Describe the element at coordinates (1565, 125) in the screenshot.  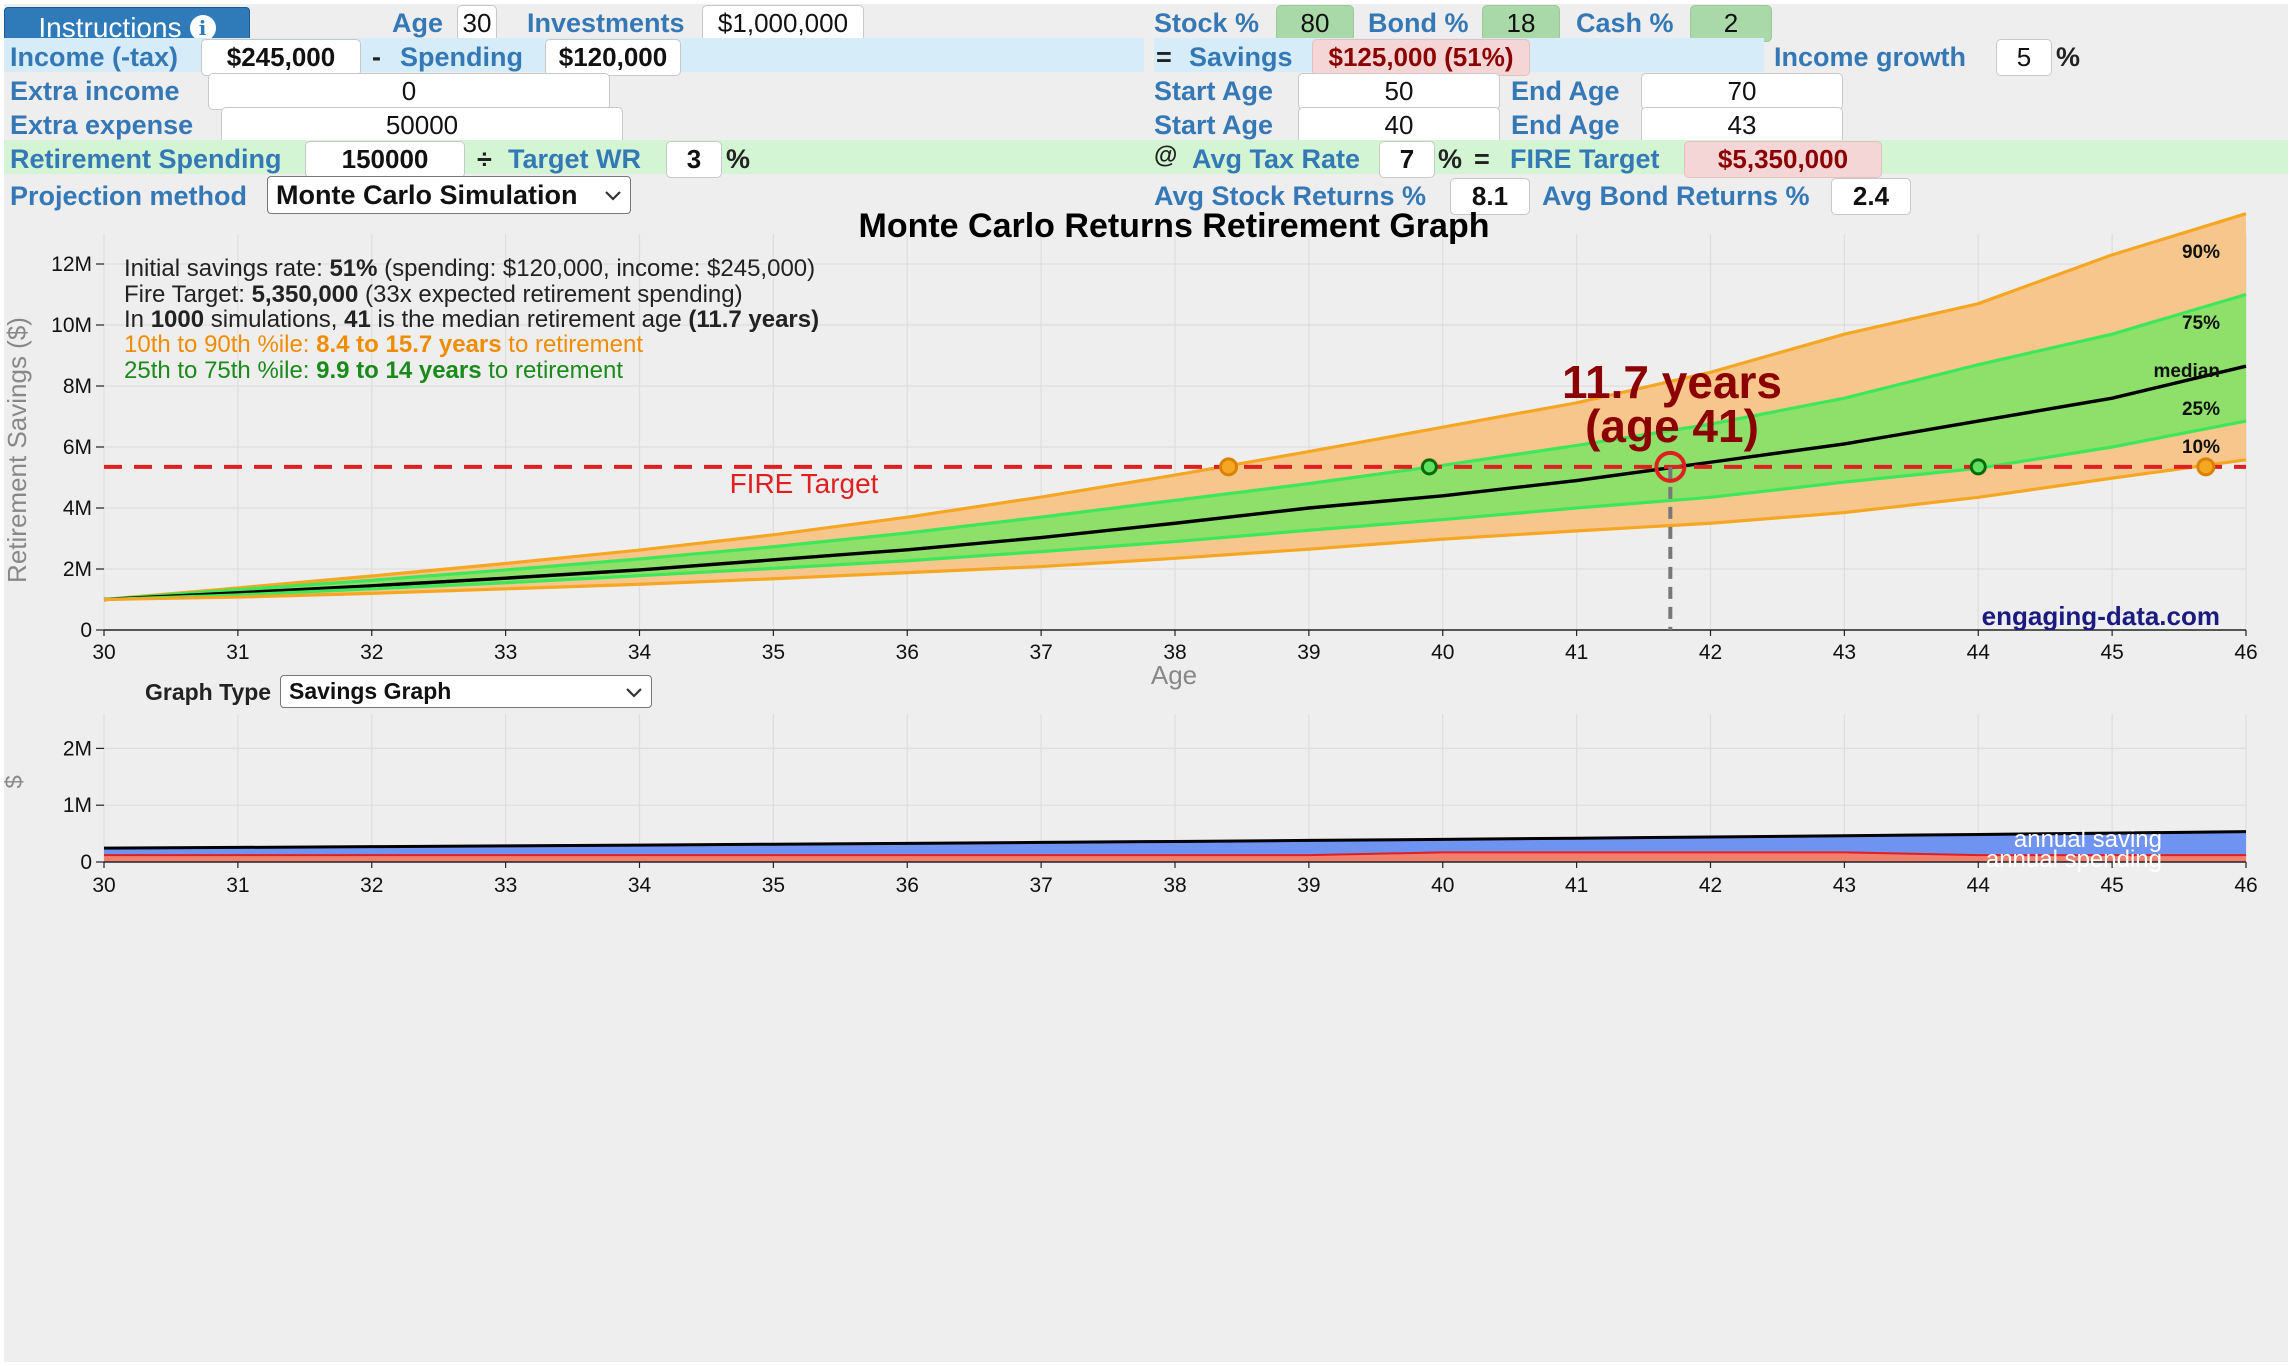
I see `extra-expense-end-label: End Age` at that location.